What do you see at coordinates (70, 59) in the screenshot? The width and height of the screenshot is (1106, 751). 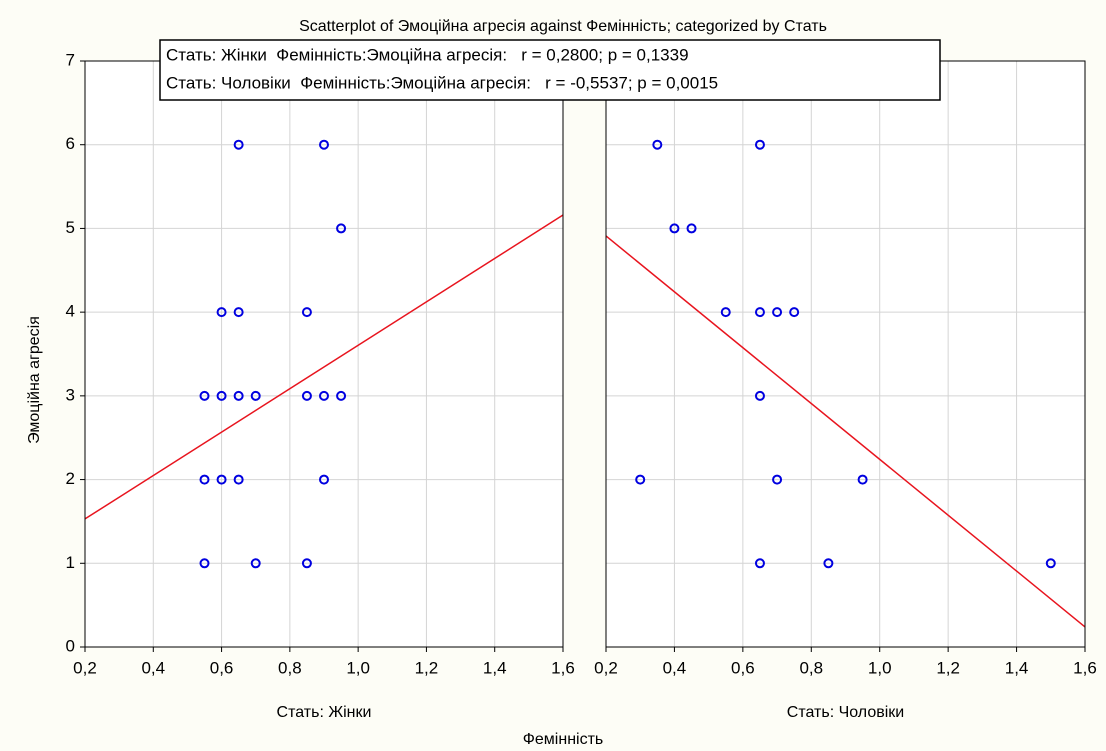 I see `y-tick-label: 7` at bounding box center [70, 59].